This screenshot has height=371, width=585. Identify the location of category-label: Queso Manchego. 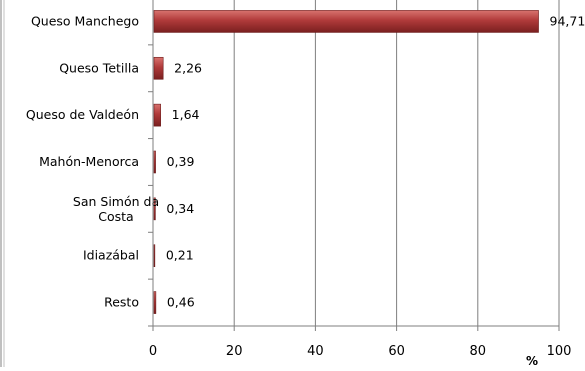
(85, 20).